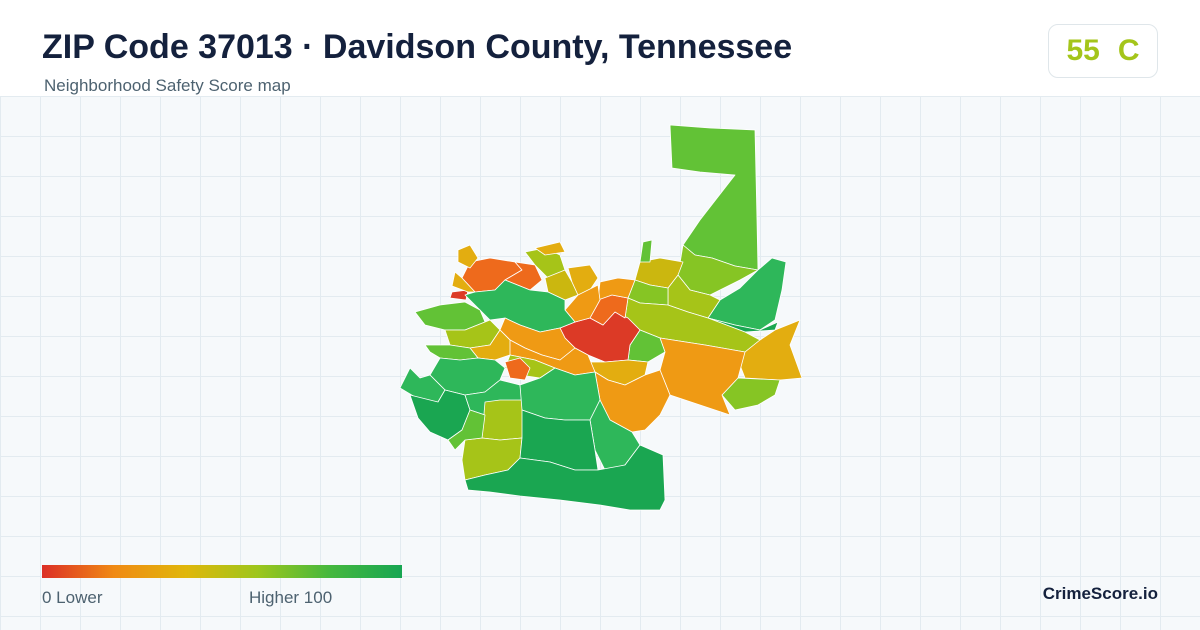 The height and width of the screenshot is (630, 1200). I want to click on legend-gradient-bar, so click(222, 571).